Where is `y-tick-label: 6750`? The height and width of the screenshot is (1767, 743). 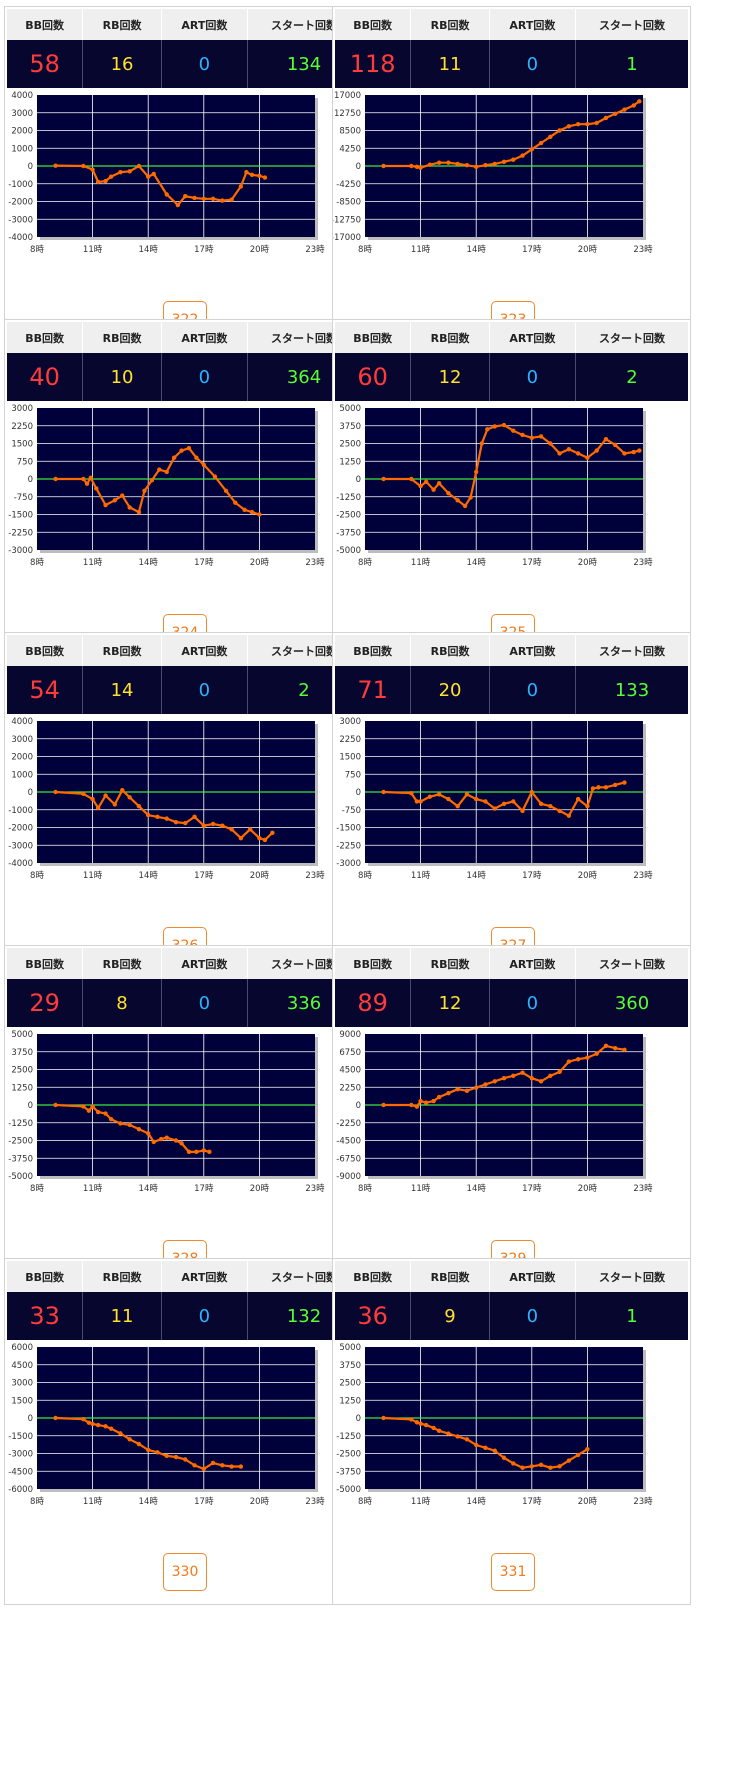
y-tick-label: 6750 is located at coordinates (350, 1053).